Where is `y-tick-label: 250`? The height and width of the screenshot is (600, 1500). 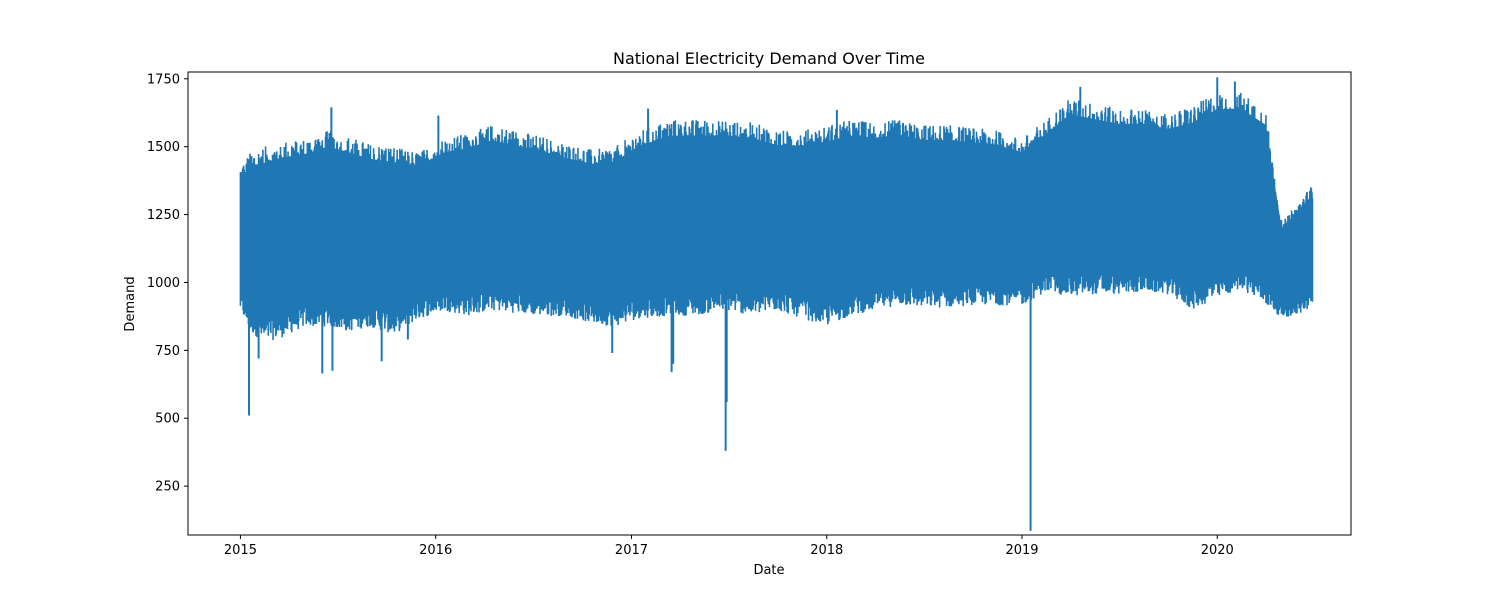
y-tick-label: 250 is located at coordinates (167, 487).